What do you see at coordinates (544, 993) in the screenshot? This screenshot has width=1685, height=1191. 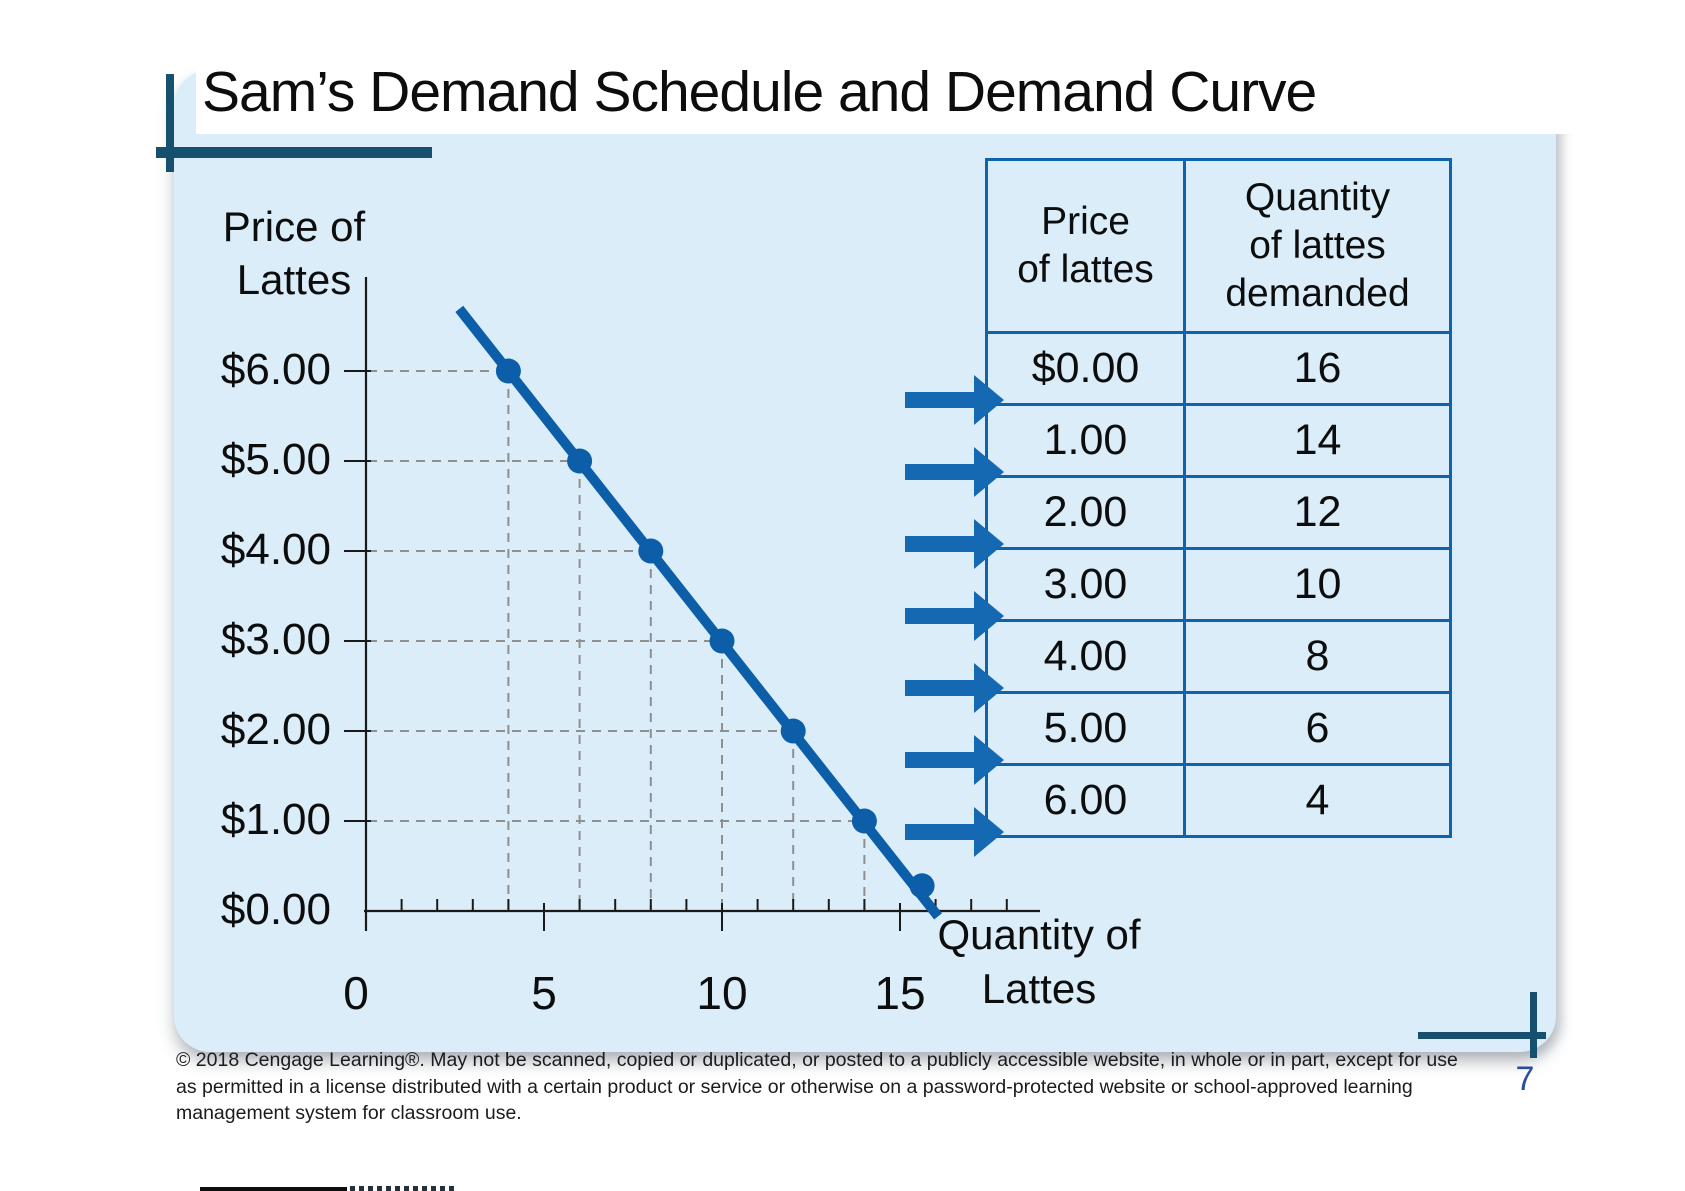 I see `x-tick-label: 5` at bounding box center [544, 993].